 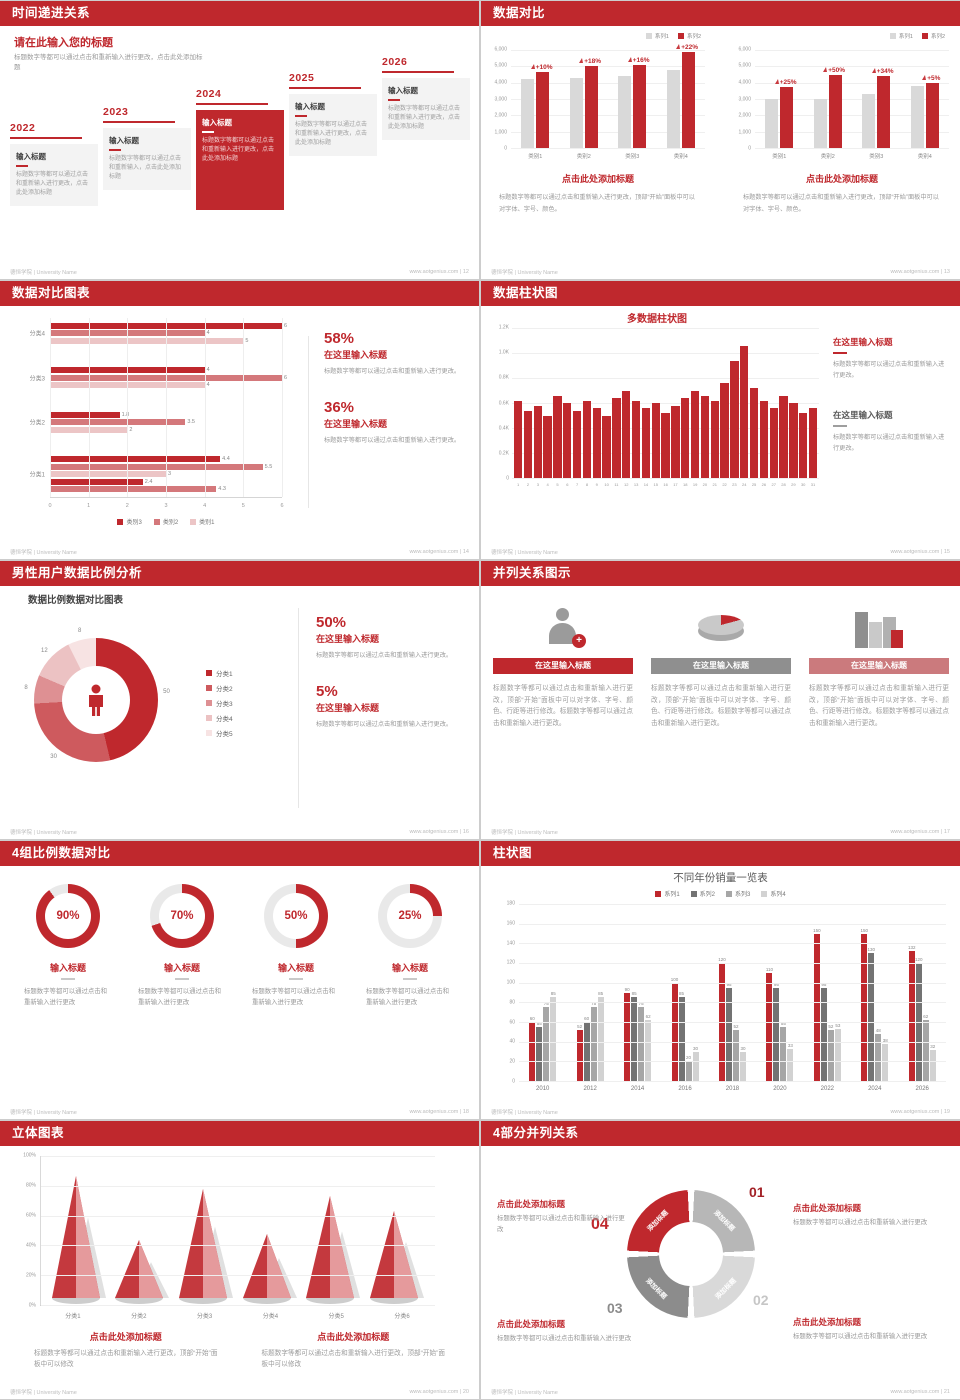 What do you see at coordinates (562, 614) in the screenshot?
I see `icon-head` at bounding box center [562, 614].